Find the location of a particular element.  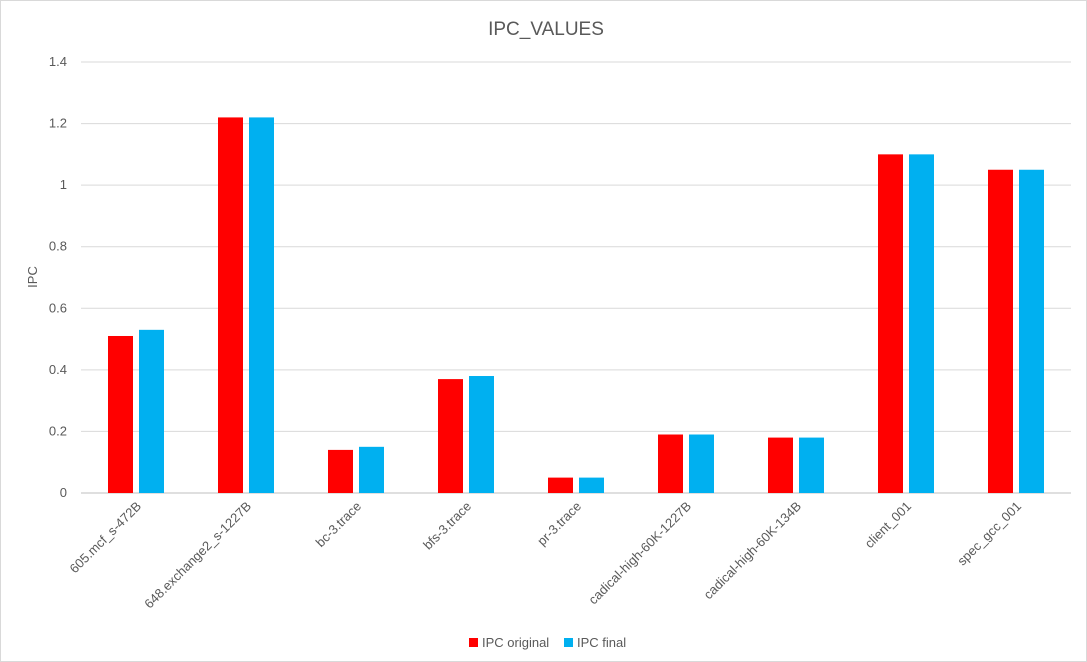

y-tick-label: 0 is located at coordinates (63, 492).